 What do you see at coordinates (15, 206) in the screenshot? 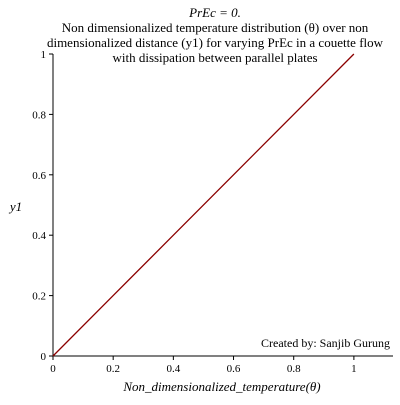
I see `y-axis-label: y1` at bounding box center [15, 206].